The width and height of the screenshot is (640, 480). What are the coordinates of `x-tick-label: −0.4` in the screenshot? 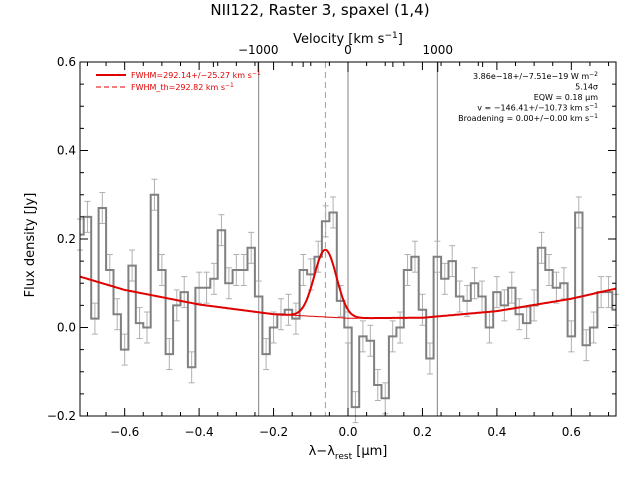 It's located at (199, 432).